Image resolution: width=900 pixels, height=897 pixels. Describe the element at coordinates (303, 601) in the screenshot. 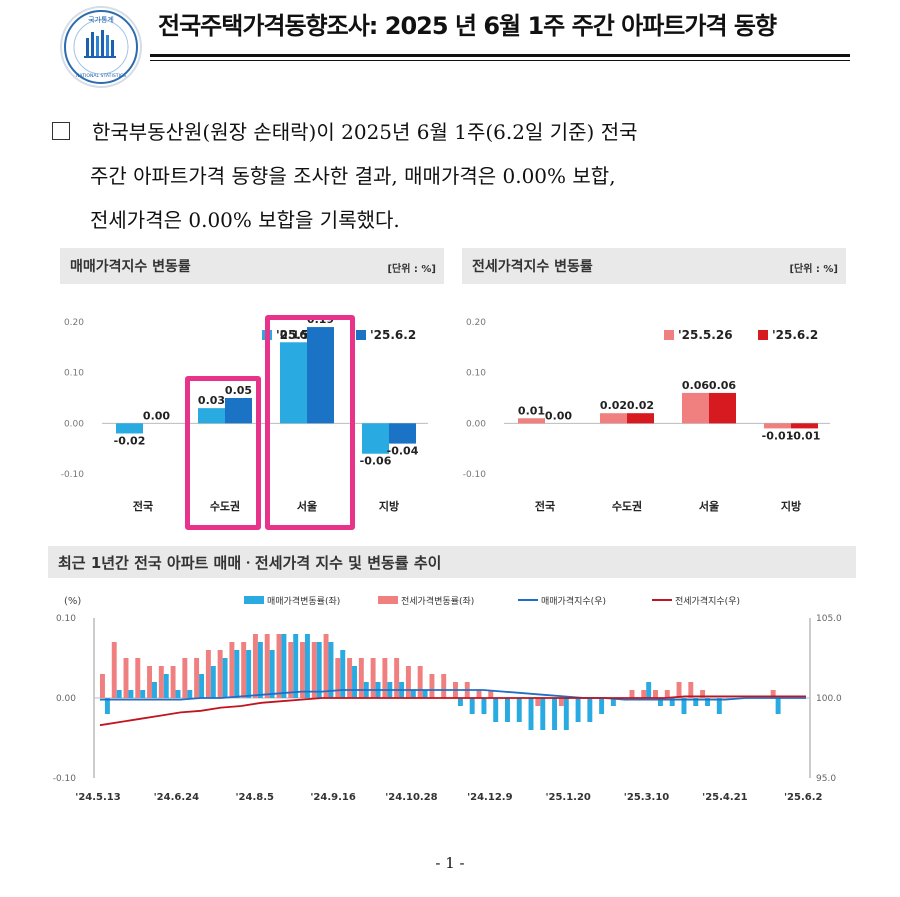

I see `trend-legend-label: 매매가격변동률(좌)` at that location.